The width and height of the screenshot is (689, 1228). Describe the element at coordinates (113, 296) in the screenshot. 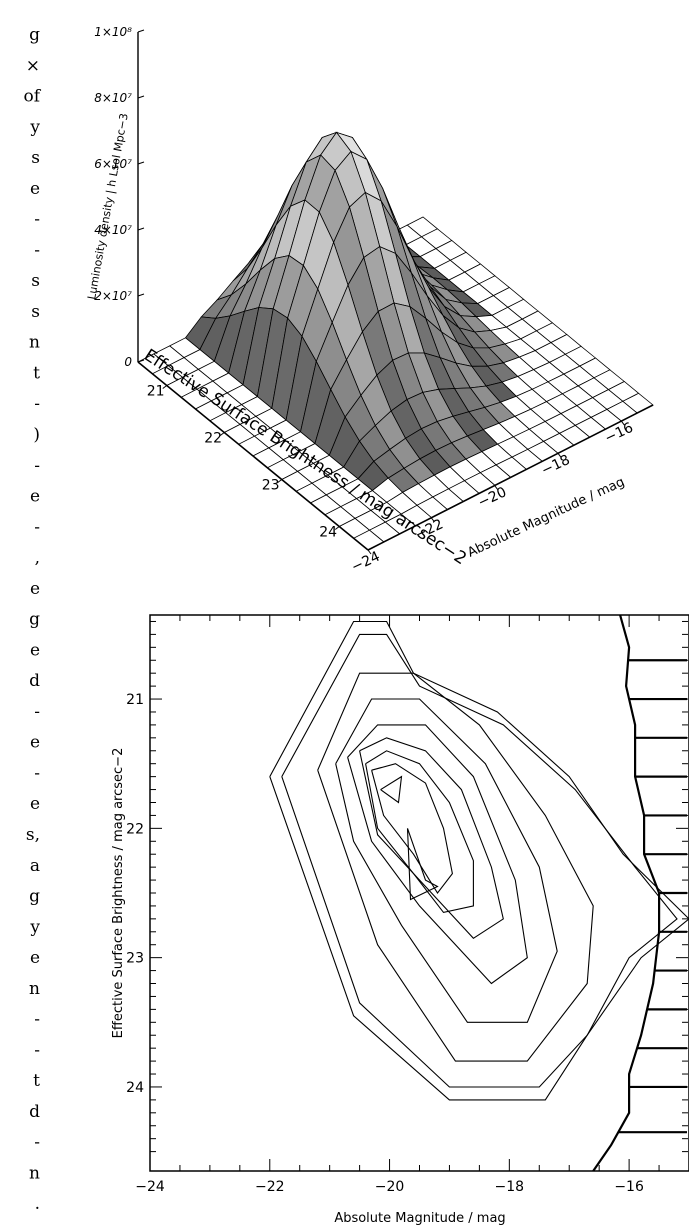

I see `surface-z-tick-label: 2×10⁷` at that location.